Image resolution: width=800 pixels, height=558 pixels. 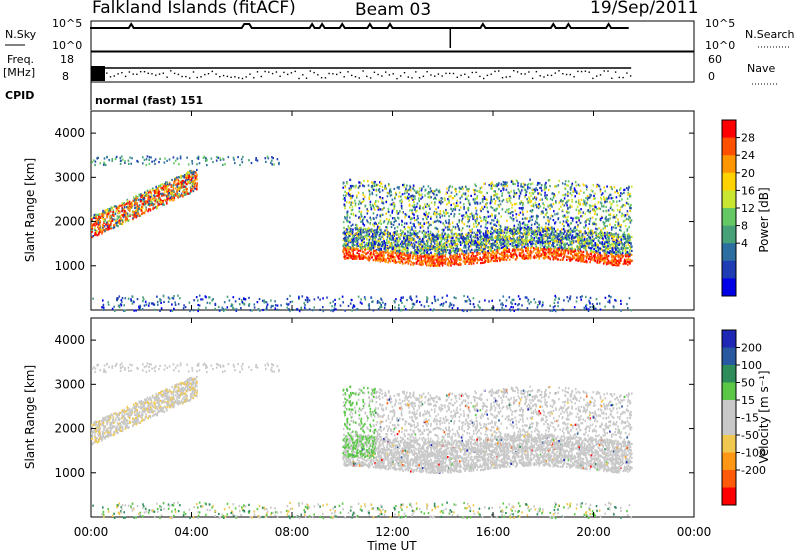 What do you see at coordinates (715, 59) in the screenshot?
I see `nave-tick-top: 60` at bounding box center [715, 59].